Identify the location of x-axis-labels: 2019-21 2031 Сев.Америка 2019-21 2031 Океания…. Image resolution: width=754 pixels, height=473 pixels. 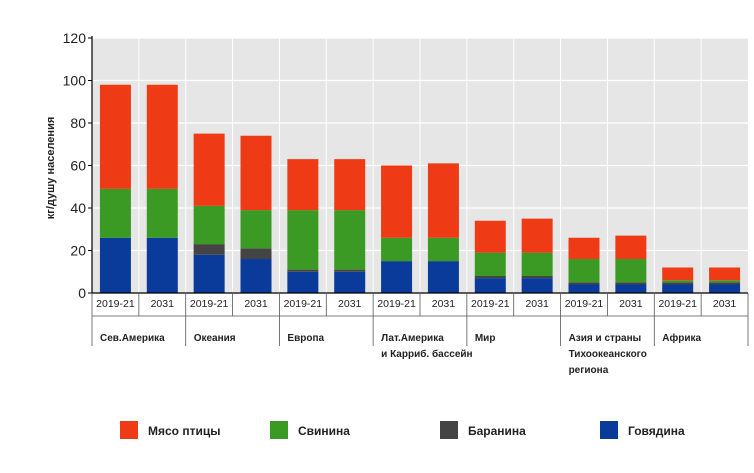
(416, 337).